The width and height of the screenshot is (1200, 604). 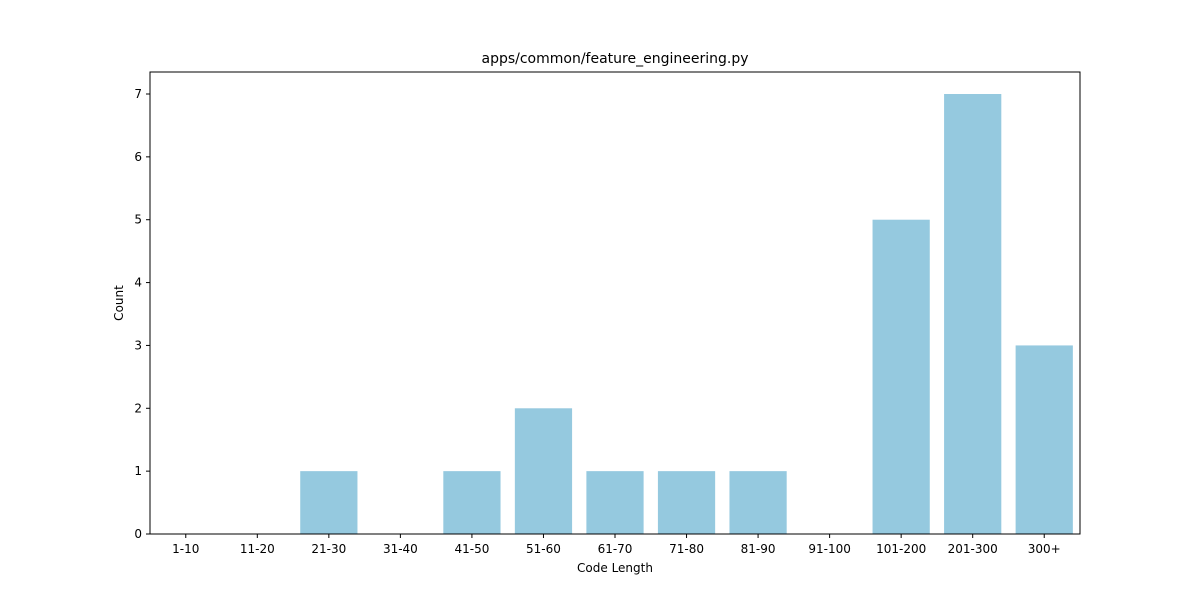 I want to click on x-tick-label: 300+, so click(x=1044, y=549).